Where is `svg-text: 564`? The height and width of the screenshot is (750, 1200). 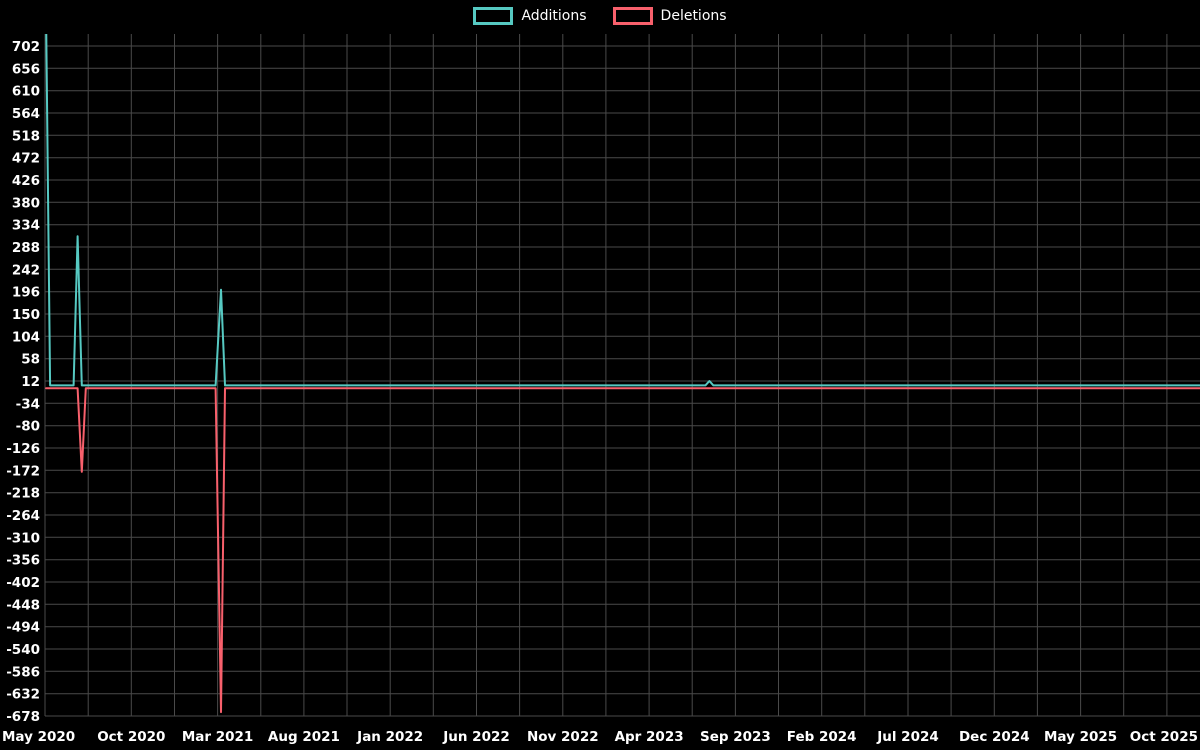 svg-text: 564 is located at coordinates (26, 114).